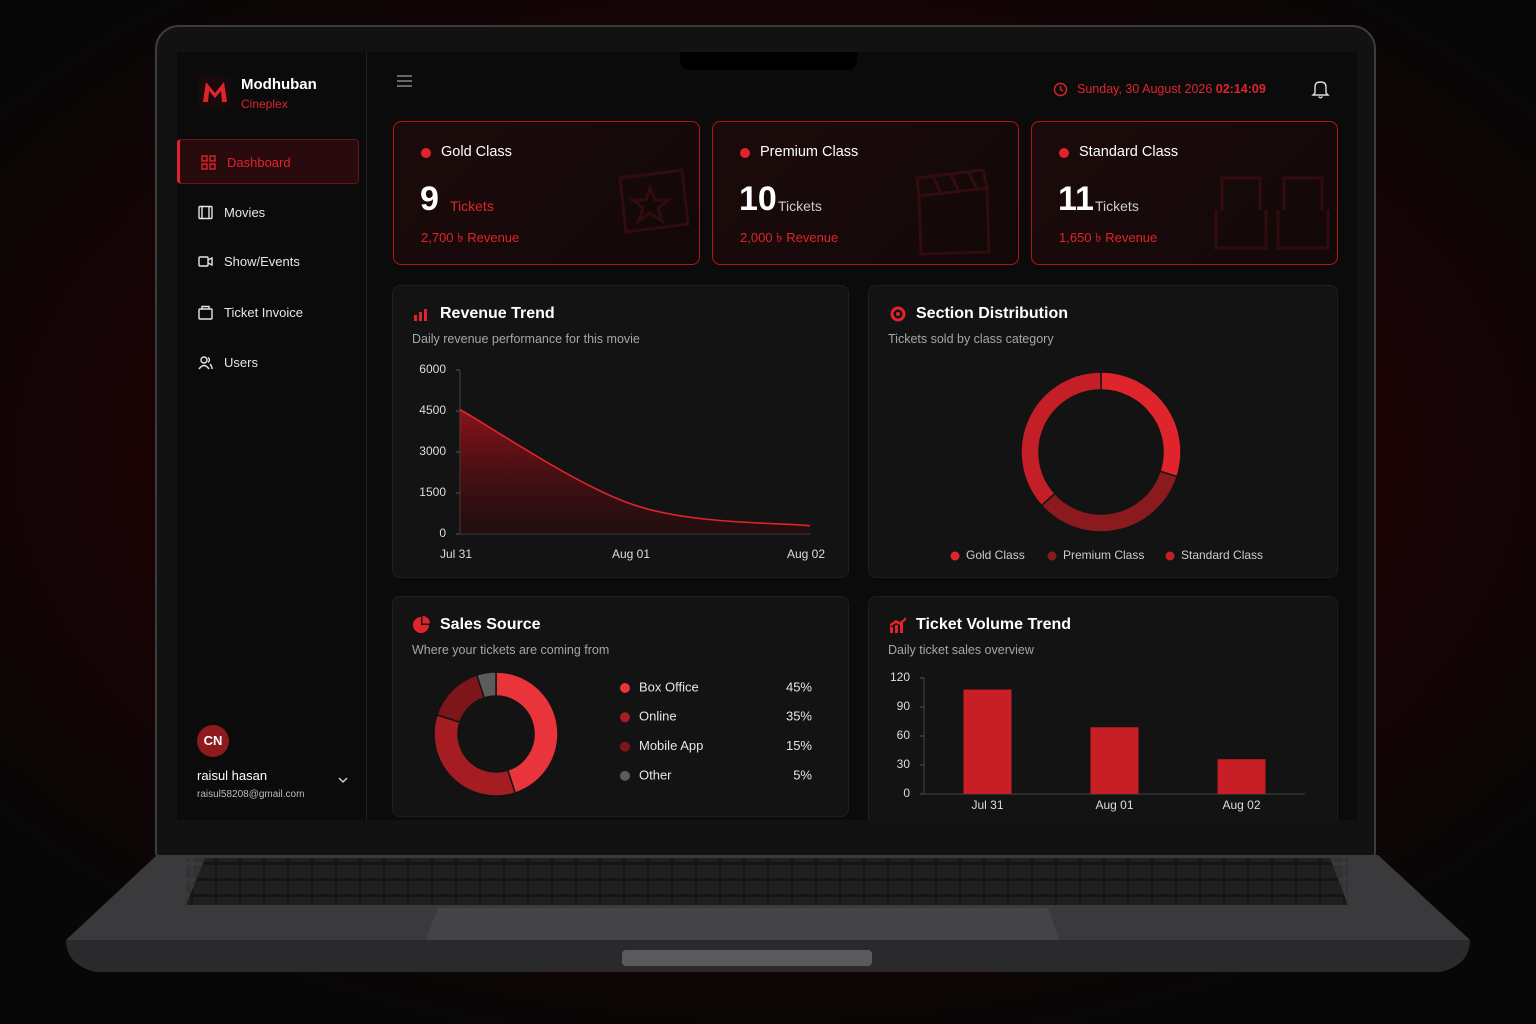  What do you see at coordinates (1320, 89) in the screenshot?
I see `notifications` at bounding box center [1320, 89].